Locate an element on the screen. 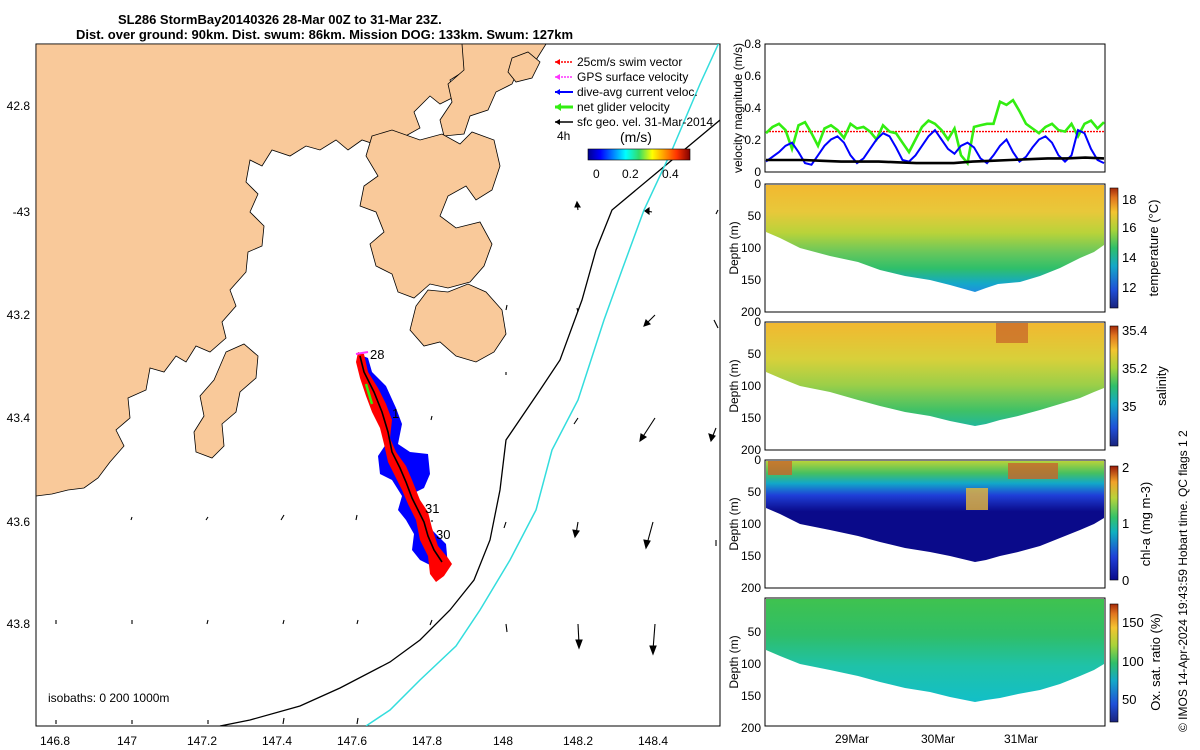 The width and height of the screenshot is (1200, 750). legend-label-net-velocity: net glider velocity is located at coordinates (623, 107).